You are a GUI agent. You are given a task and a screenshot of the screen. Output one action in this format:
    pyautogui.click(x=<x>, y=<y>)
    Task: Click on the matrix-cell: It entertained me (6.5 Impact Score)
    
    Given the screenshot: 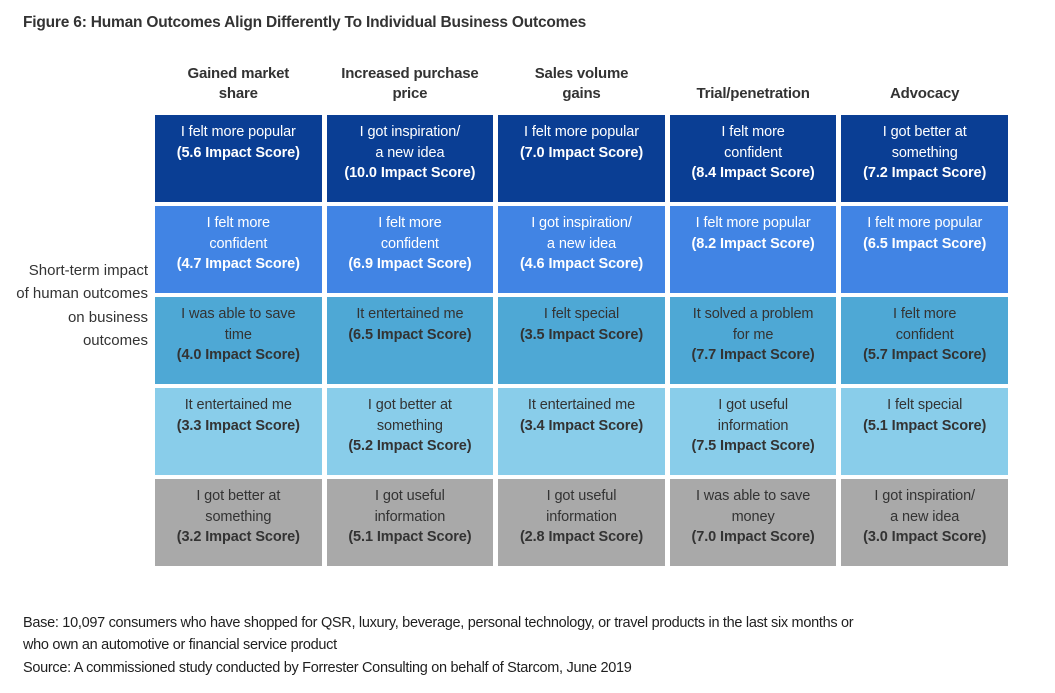 What is the action you would take?
    pyautogui.click(x=410, y=340)
    